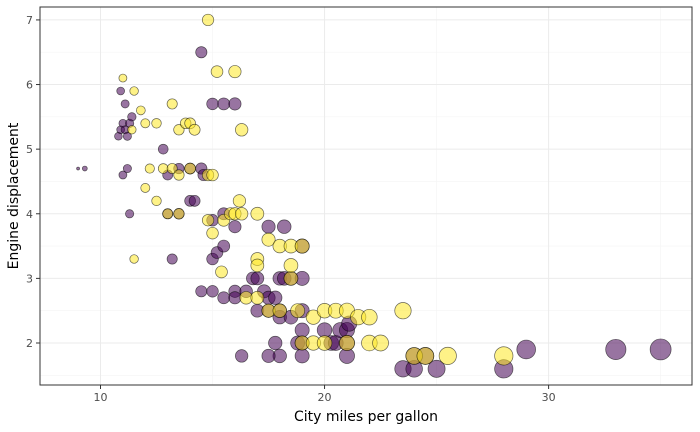 Image resolution: width=700 pixels, height=432 pixels. What do you see at coordinates (29, 278) in the screenshot?
I see `y-tick-label: 3` at bounding box center [29, 278].